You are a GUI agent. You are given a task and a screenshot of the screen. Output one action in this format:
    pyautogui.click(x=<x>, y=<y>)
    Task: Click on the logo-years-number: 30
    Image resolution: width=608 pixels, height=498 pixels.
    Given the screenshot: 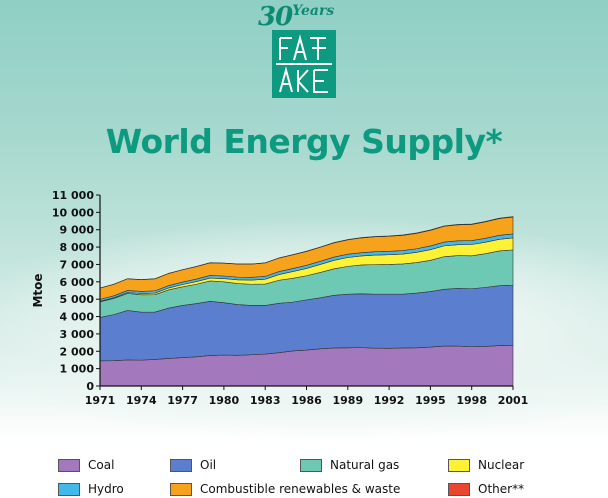 What is the action you would take?
    pyautogui.click(x=275, y=17)
    